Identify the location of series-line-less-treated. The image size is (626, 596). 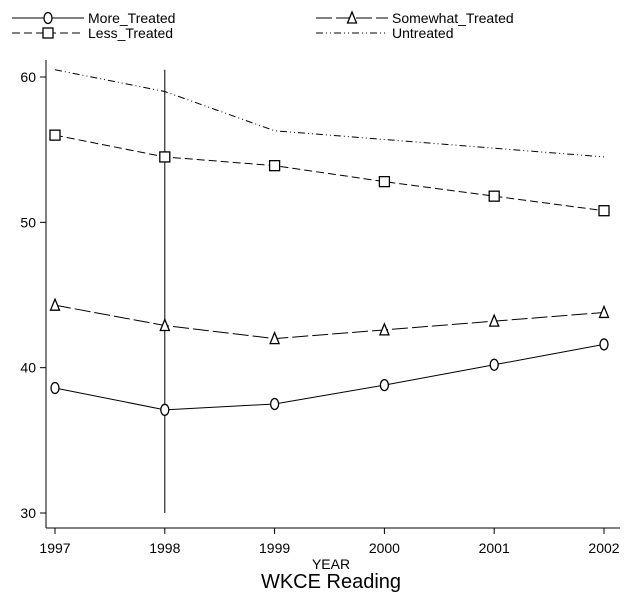
(329, 173).